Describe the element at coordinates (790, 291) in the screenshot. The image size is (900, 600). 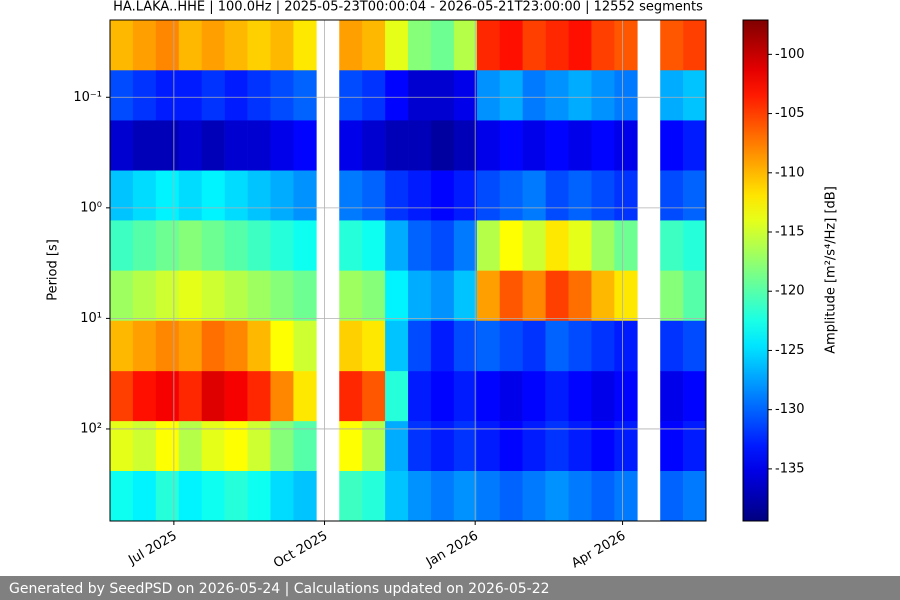
I see `colorbar-tick-label: -120` at that location.